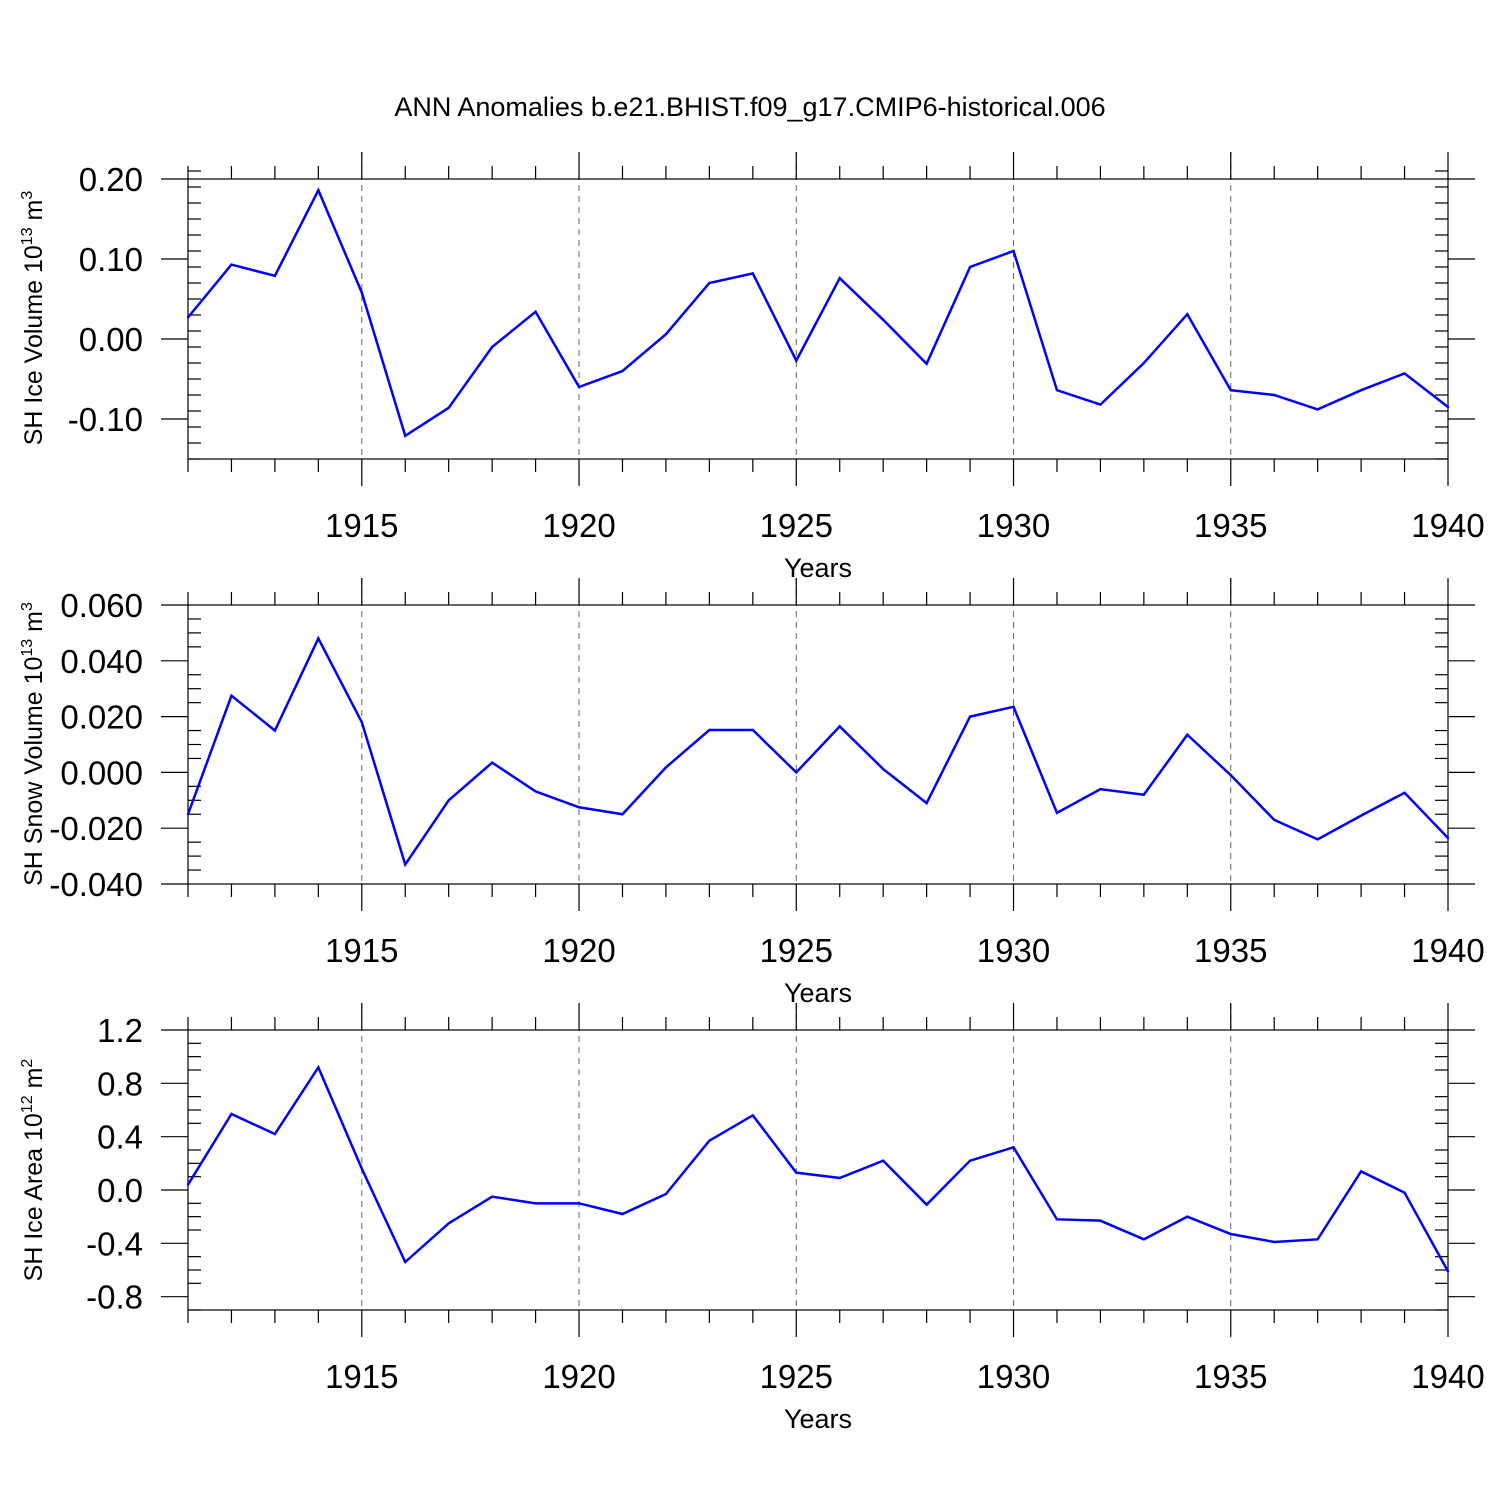 This screenshot has width=1500, height=1500. Describe the element at coordinates (818, 312) in the screenshot. I see `ice-volume-series-line` at that location.